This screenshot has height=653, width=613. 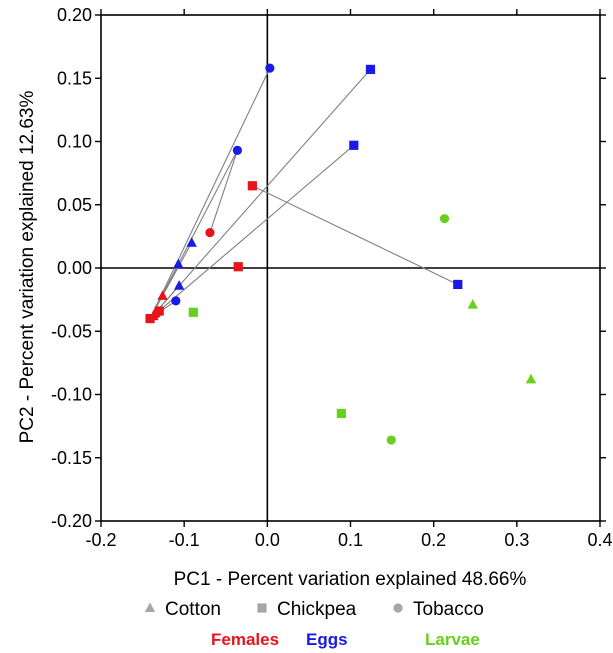 What do you see at coordinates (193, 609) in the screenshot?
I see `legend-label-cotton: Cotton` at bounding box center [193, 609].